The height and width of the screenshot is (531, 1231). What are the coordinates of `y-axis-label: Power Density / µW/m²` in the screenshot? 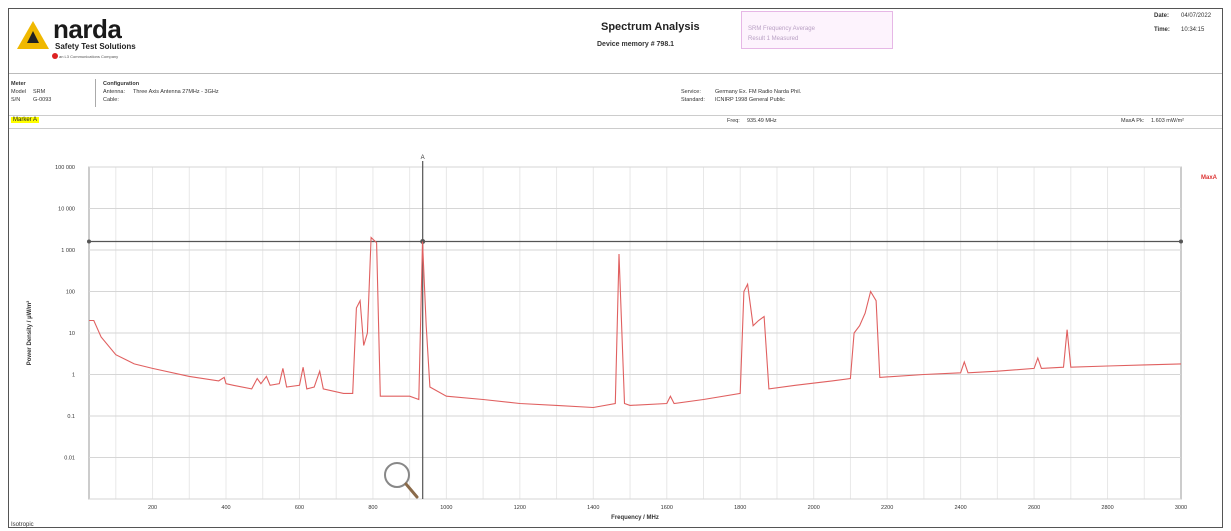 It's located at (29, 333).